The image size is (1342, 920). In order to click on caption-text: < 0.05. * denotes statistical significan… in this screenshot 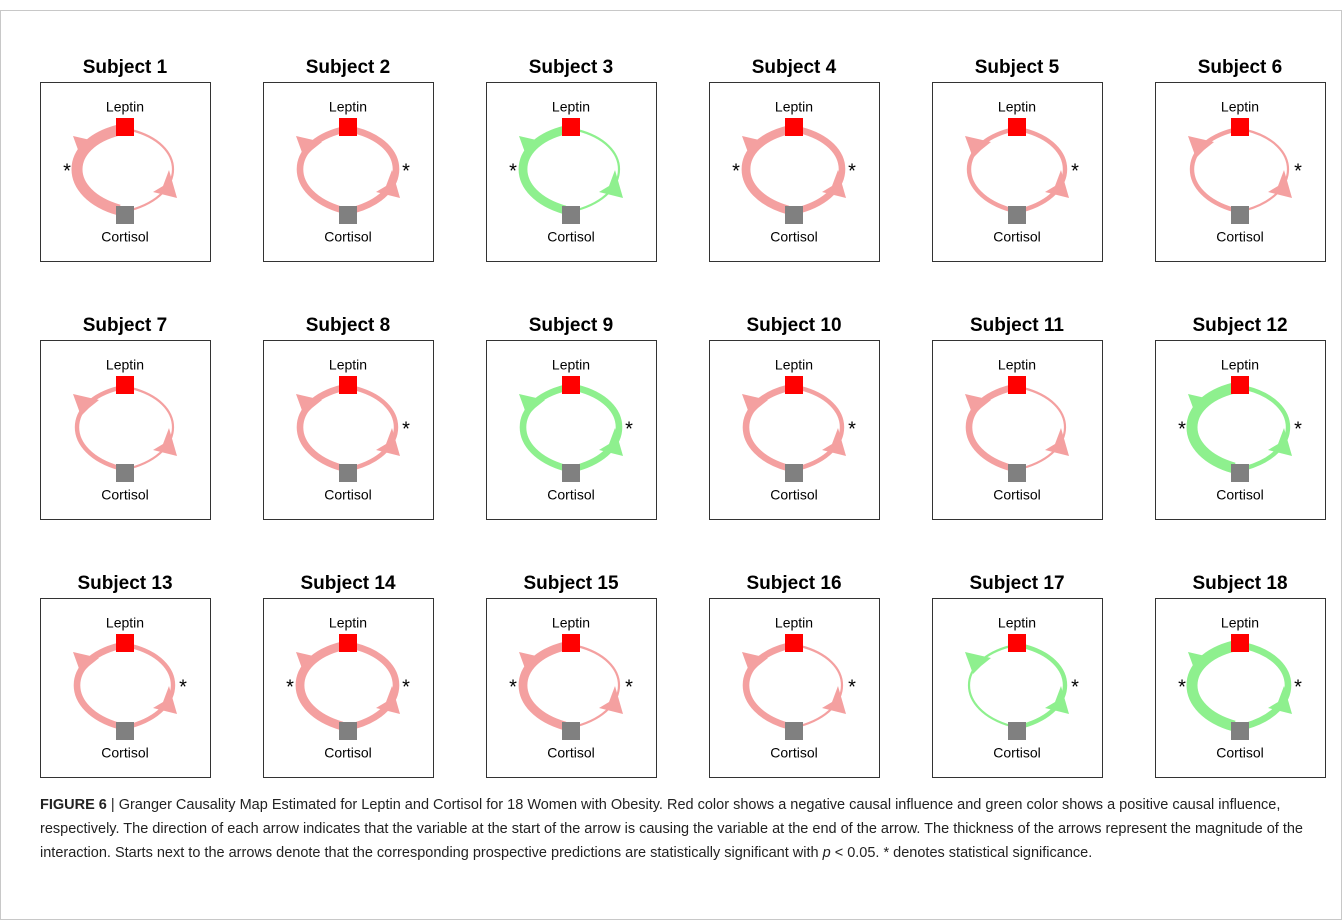, I will do `click(961, 853)`.